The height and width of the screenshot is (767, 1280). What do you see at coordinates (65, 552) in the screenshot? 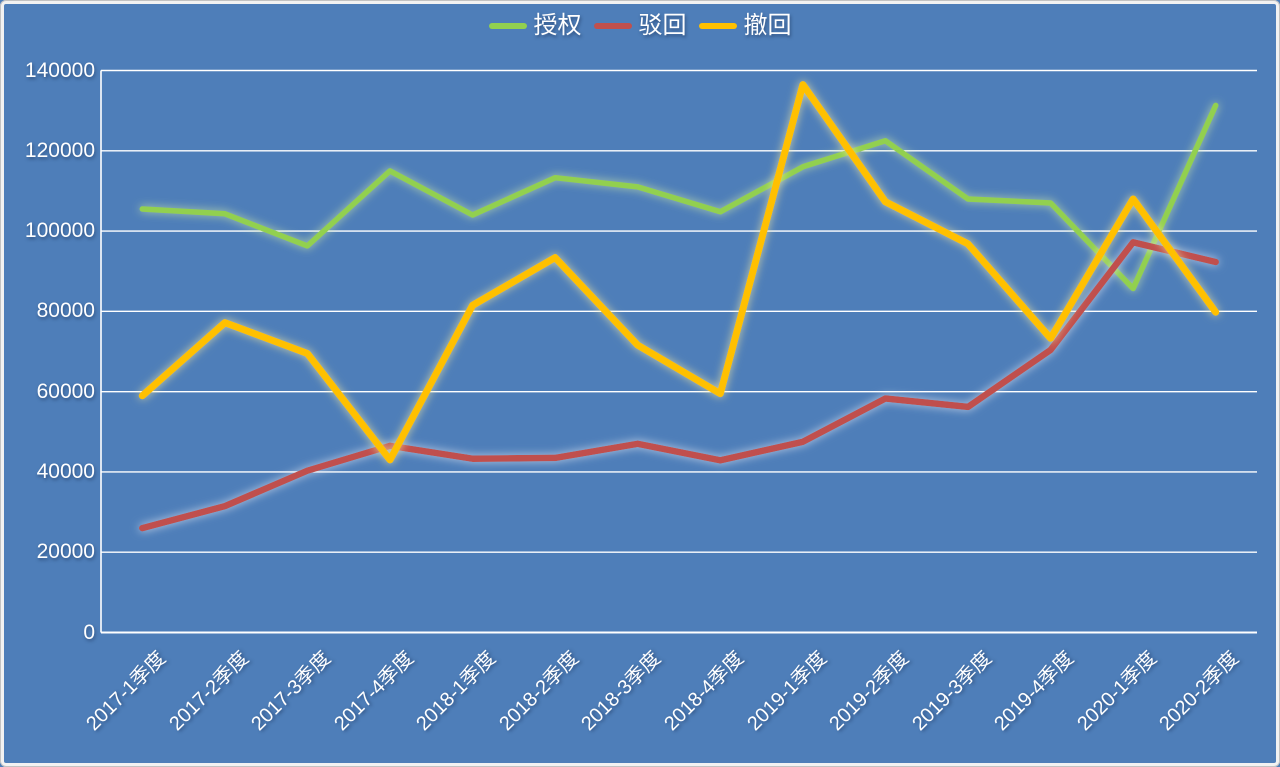
I see `y-axis-tick-label: 20000` at bounding box center [65, 552].